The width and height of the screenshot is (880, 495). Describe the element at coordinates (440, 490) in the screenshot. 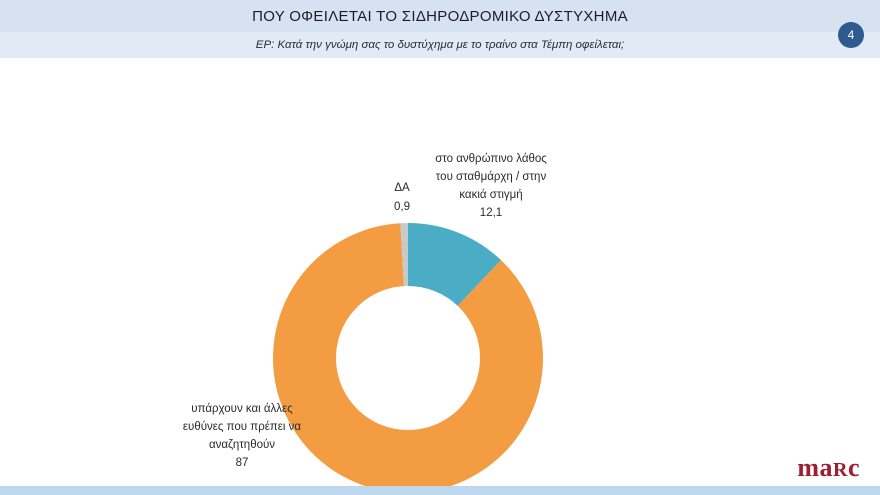

I see `bottom-accent-bar` at that location.